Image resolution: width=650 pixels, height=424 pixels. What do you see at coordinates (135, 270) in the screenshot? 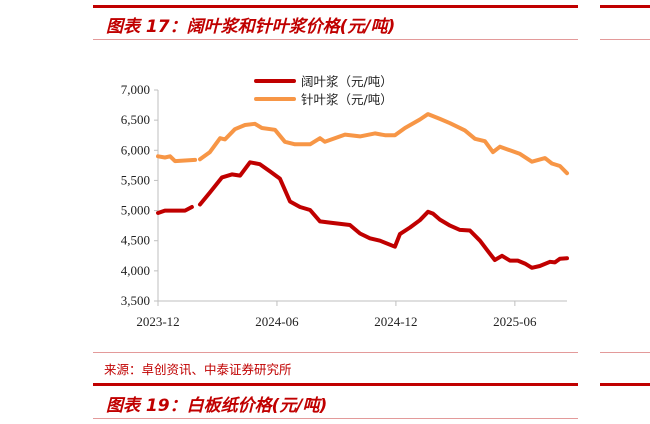
I see `y-tick-label: 4,000` at bounding box center [135, 270].